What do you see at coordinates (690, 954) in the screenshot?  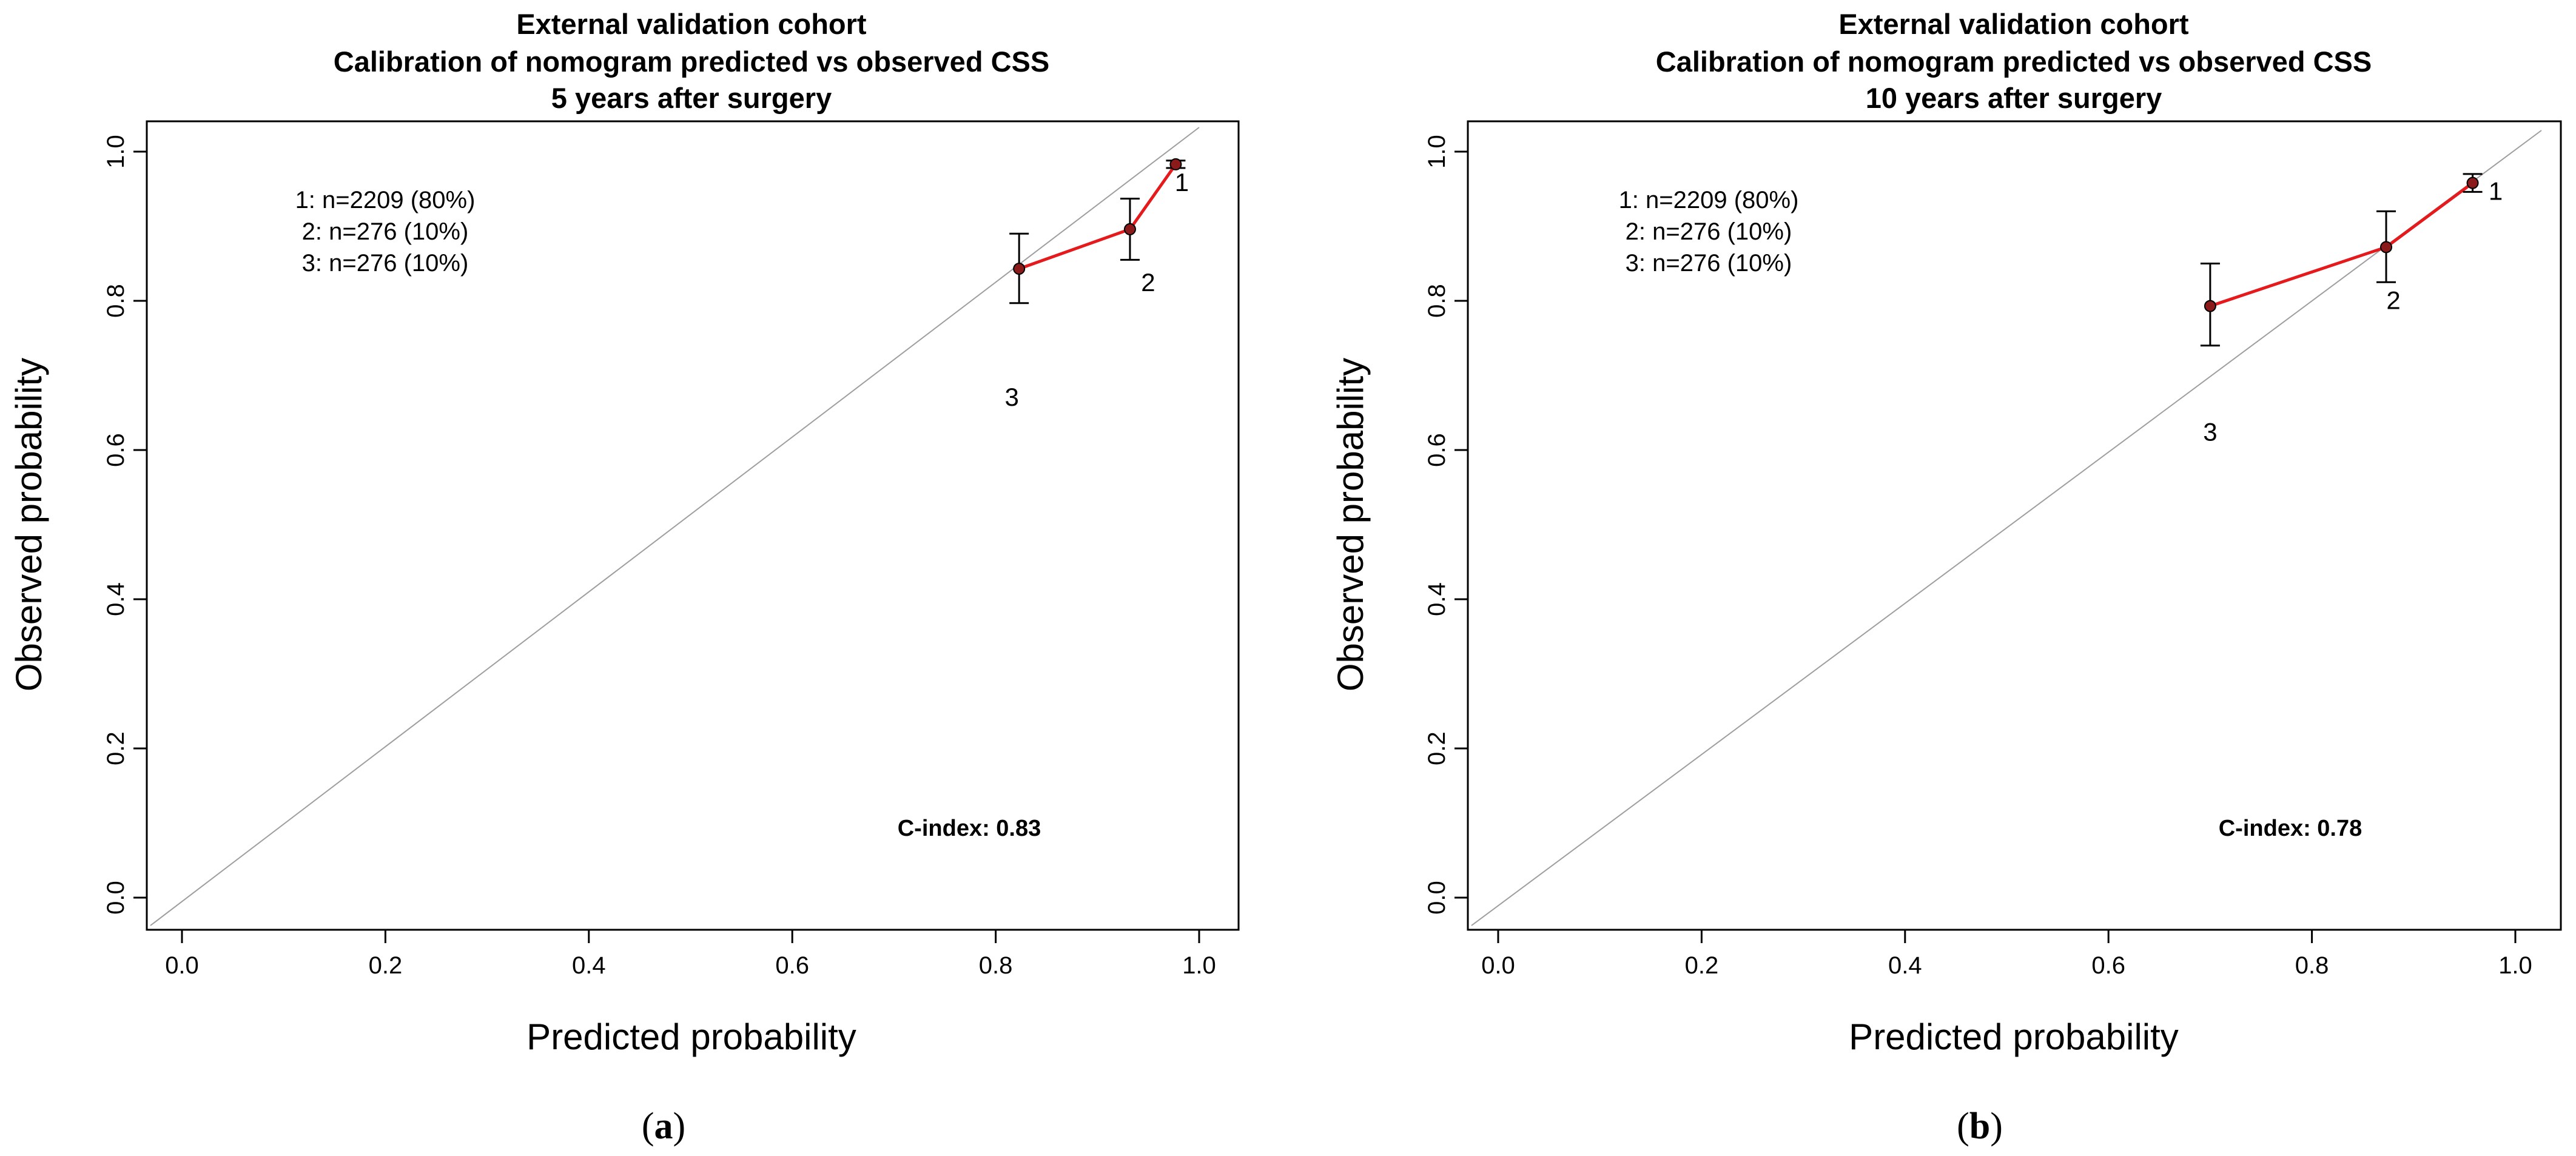 I see `panel-a-x-axis: 0.0 0.2 0.4 0.6 0.8 1.0` at bounding box center [690, 954].